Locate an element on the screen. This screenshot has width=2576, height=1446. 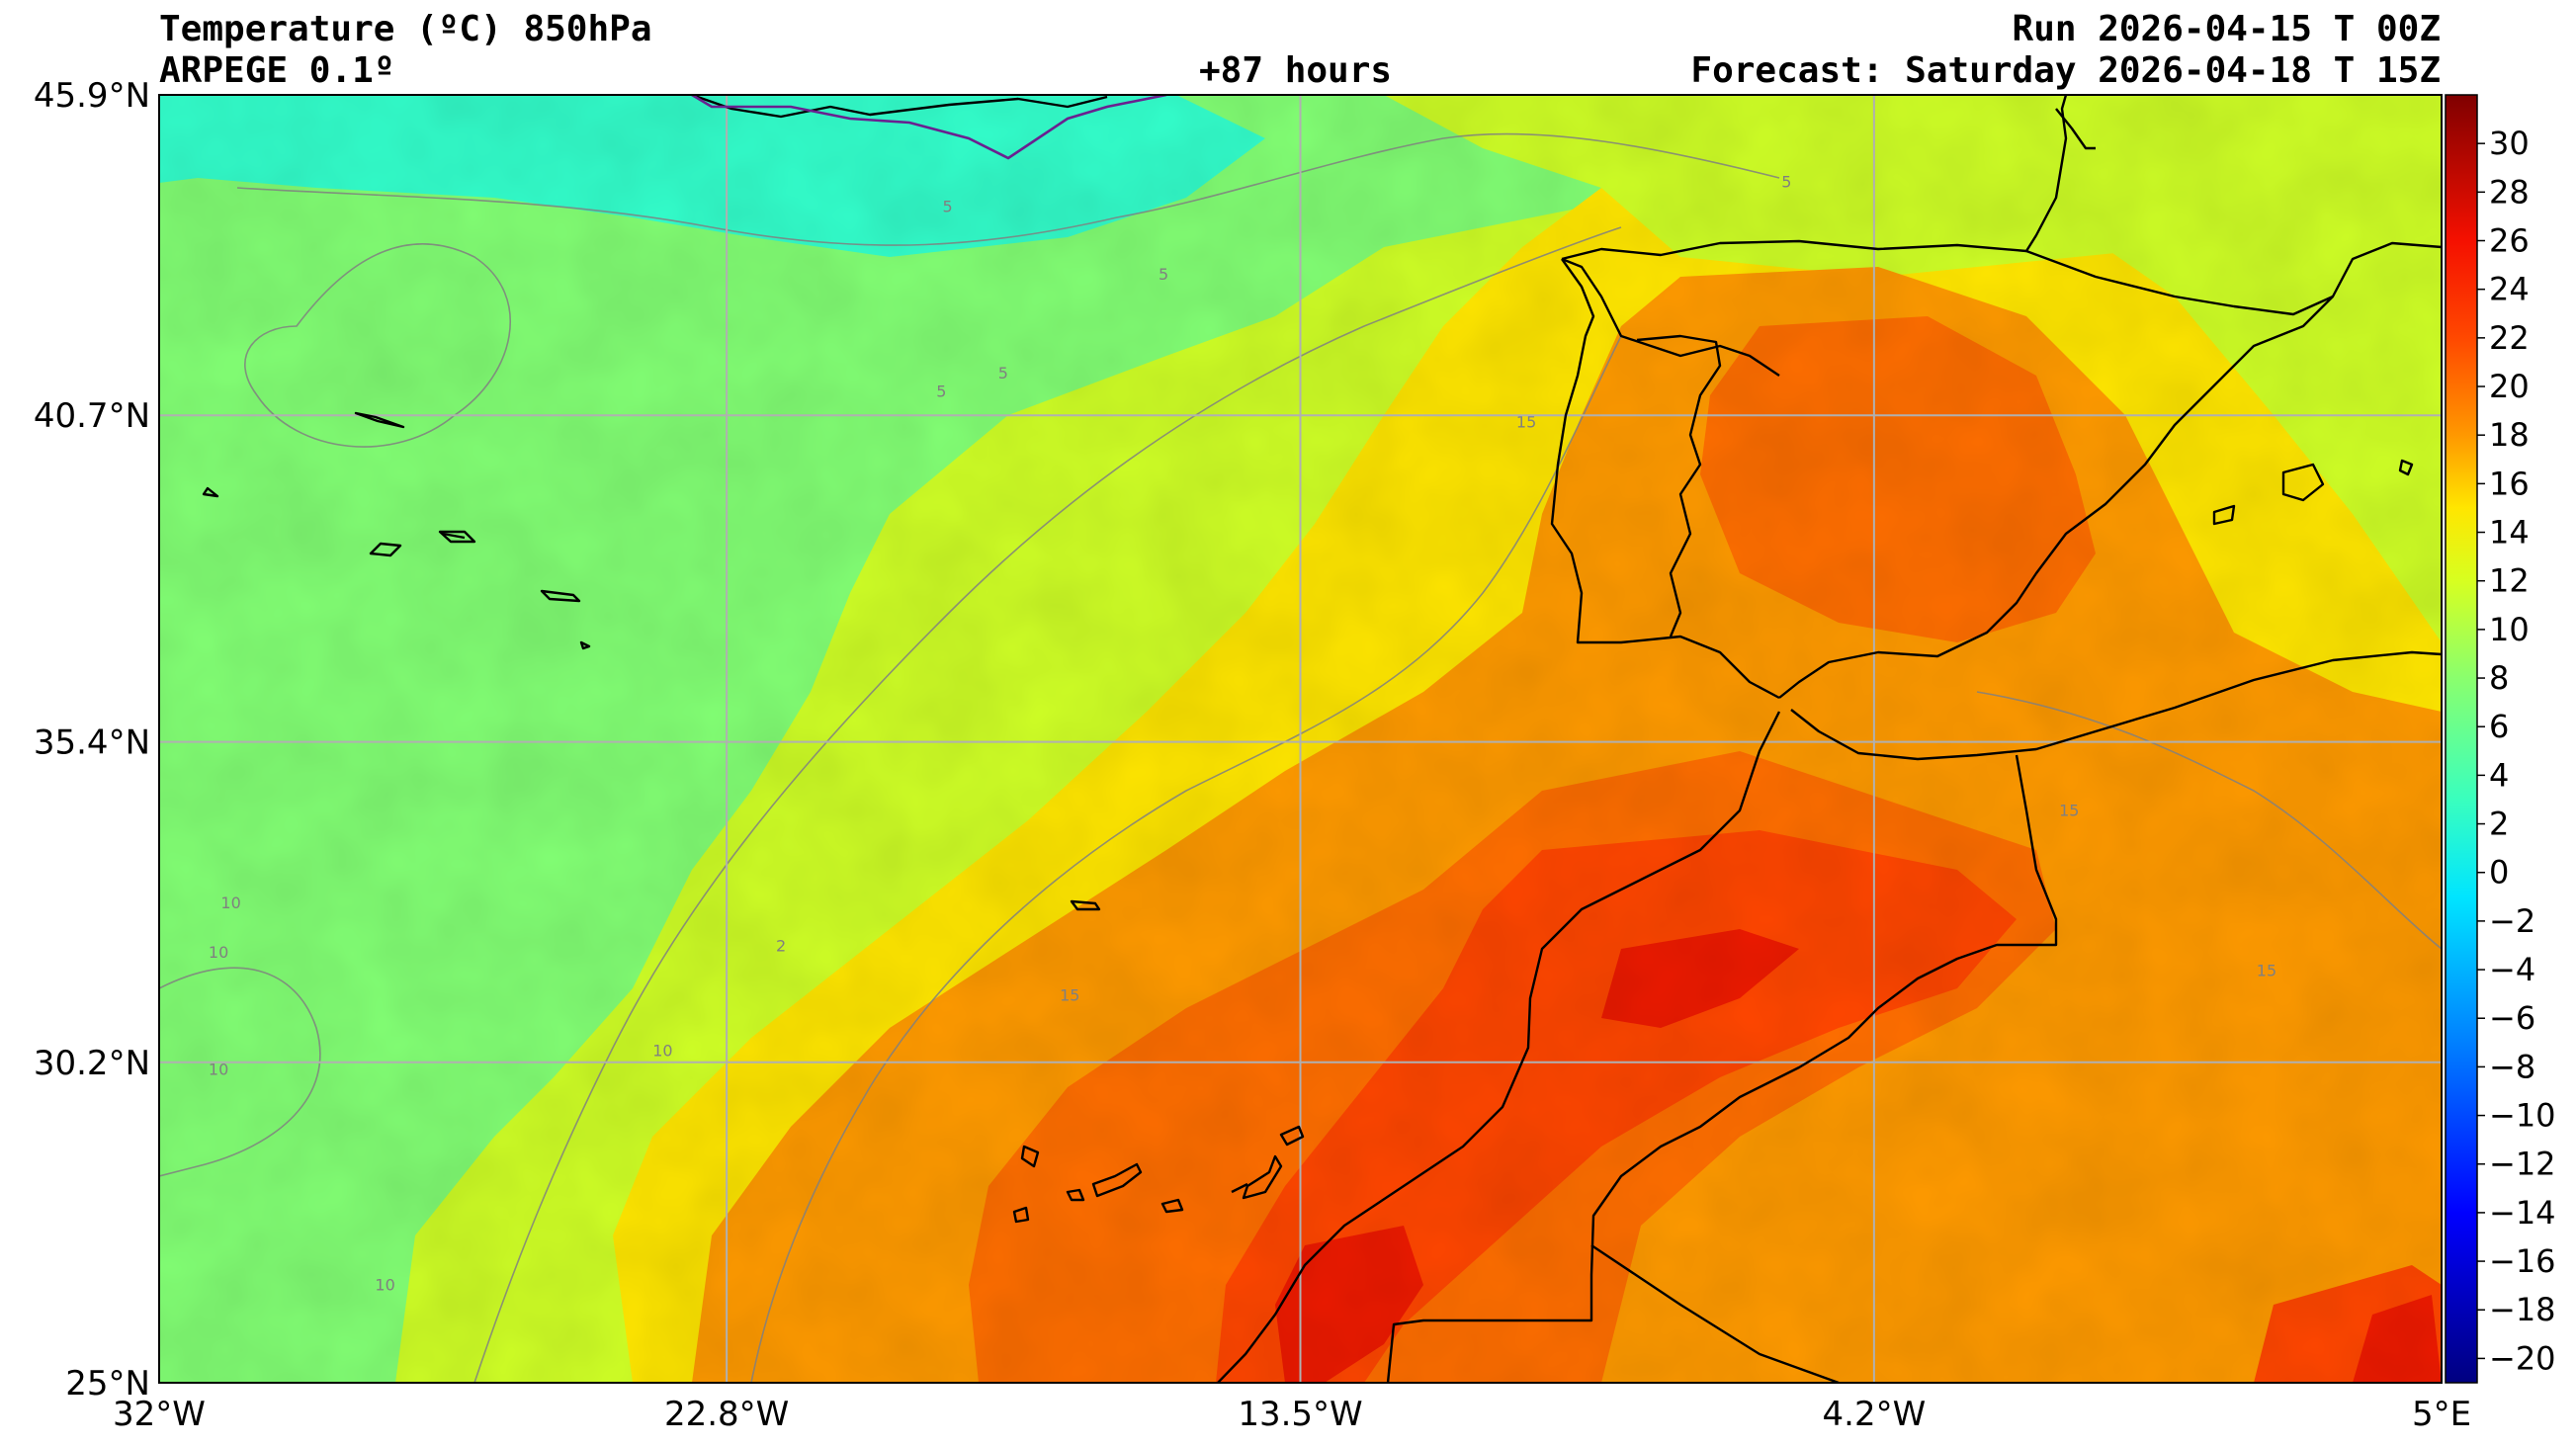
contour-label-13: 15 is located at coordinates (1526, 422).